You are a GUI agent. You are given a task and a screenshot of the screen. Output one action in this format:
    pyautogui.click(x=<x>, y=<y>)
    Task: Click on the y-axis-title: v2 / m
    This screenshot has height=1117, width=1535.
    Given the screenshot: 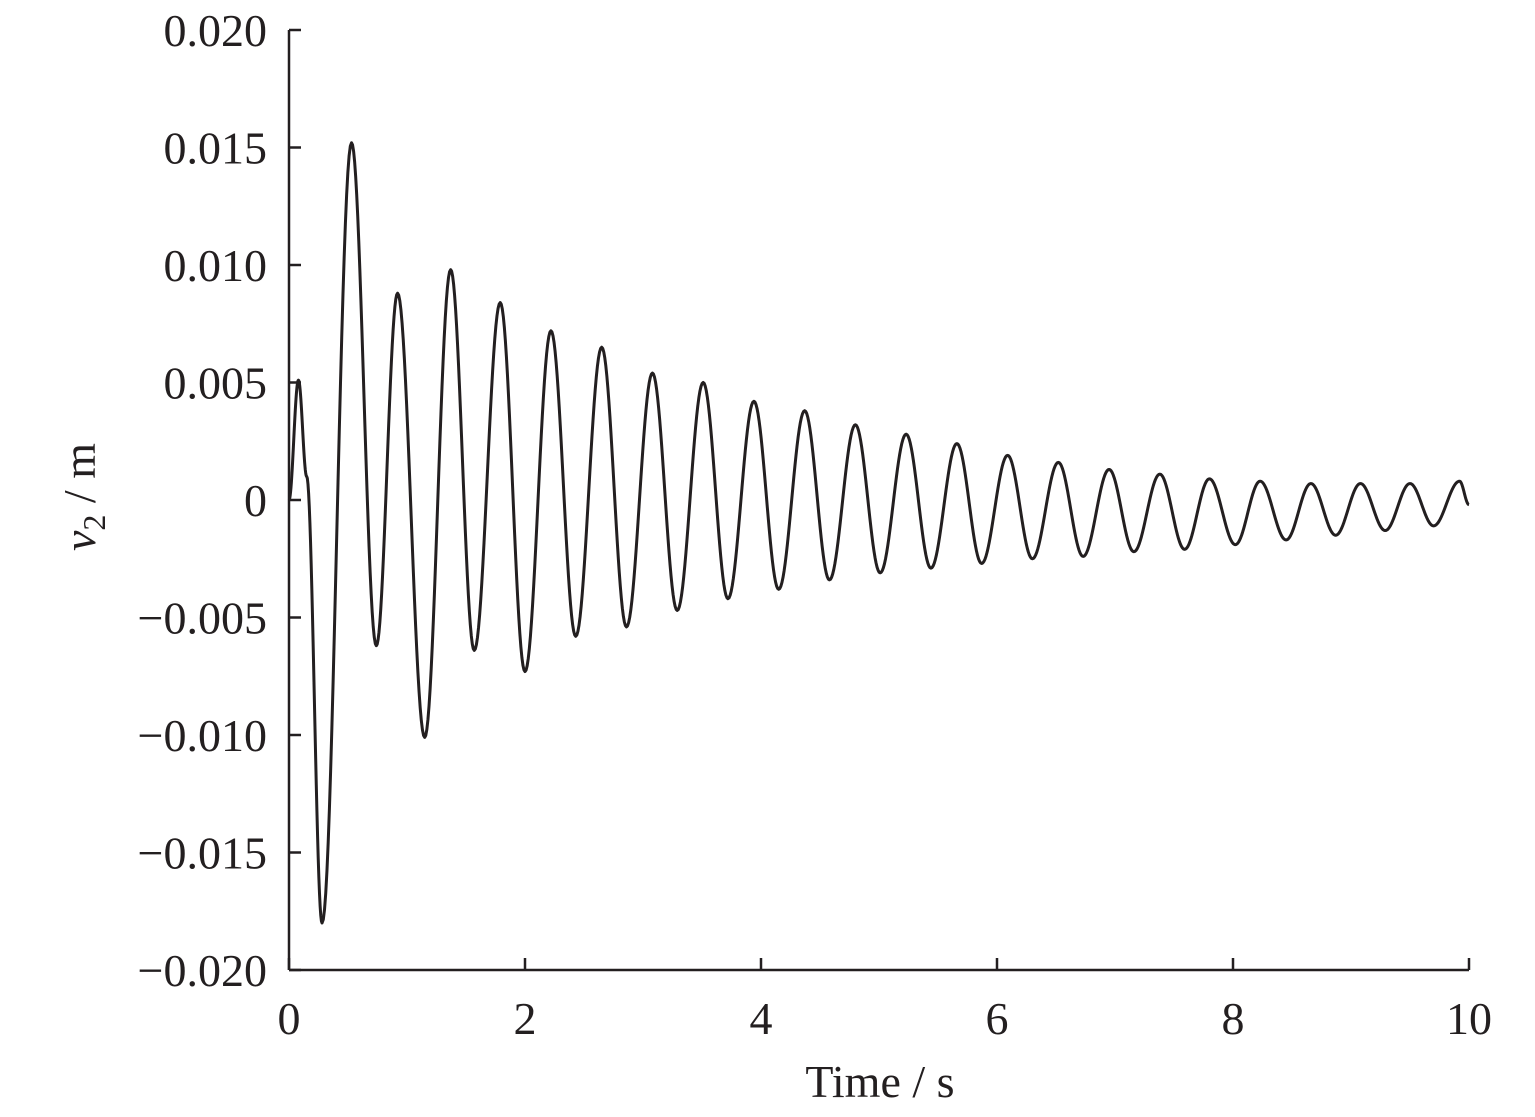 What is the action you would take?
    pyautogui.click(x=83, y=497)
    